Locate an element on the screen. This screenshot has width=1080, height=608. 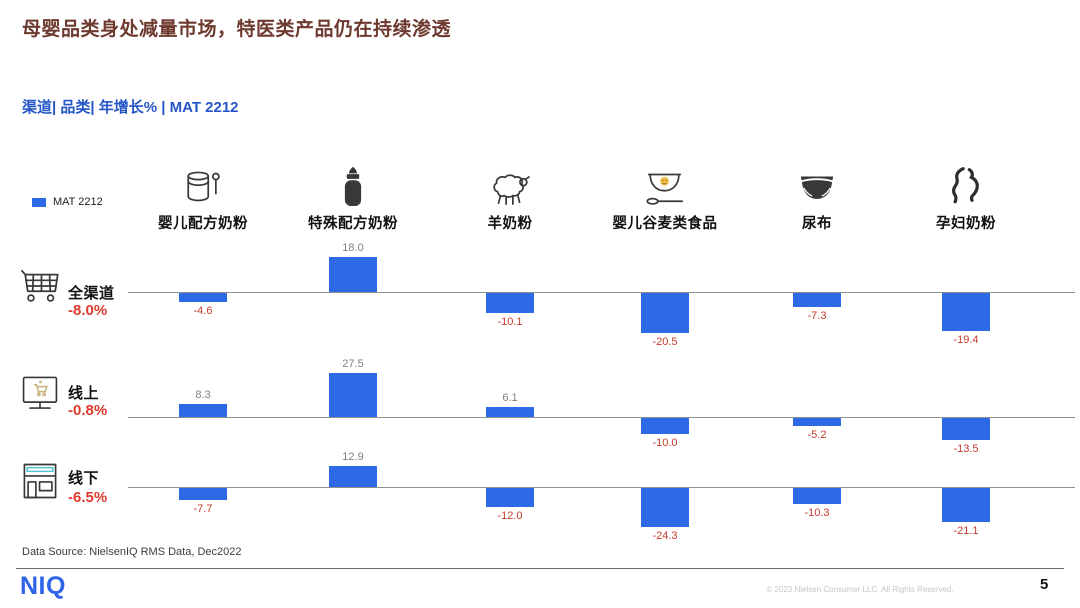
baby-bottle-icon is located at coordinates (353, 185).